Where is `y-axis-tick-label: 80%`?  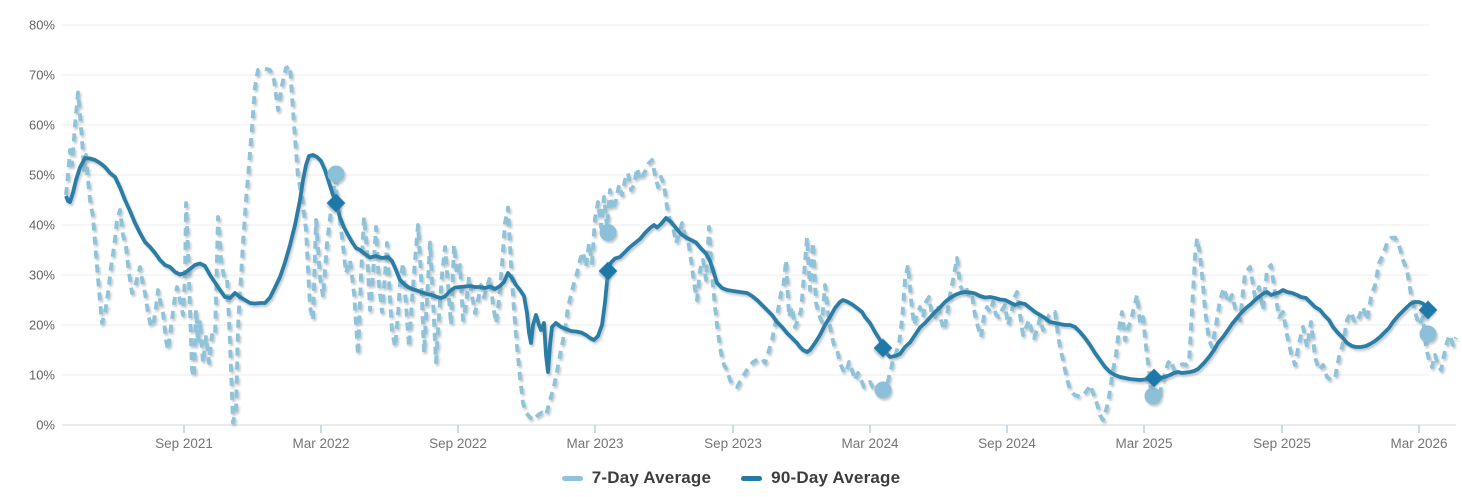
y-axis-tick-label: 80% is located at coordinates (42, 25).